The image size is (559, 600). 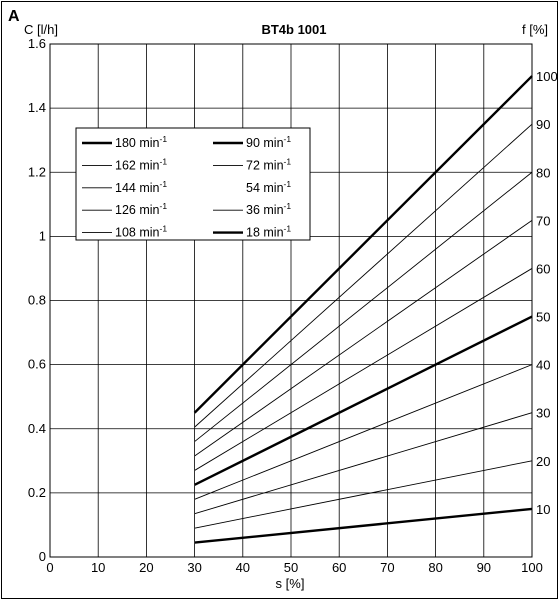 What do you see at coordinates (543, 413) in the screenshot?
I see `y2-tick-label: 30` at bounding box center [543, 413].